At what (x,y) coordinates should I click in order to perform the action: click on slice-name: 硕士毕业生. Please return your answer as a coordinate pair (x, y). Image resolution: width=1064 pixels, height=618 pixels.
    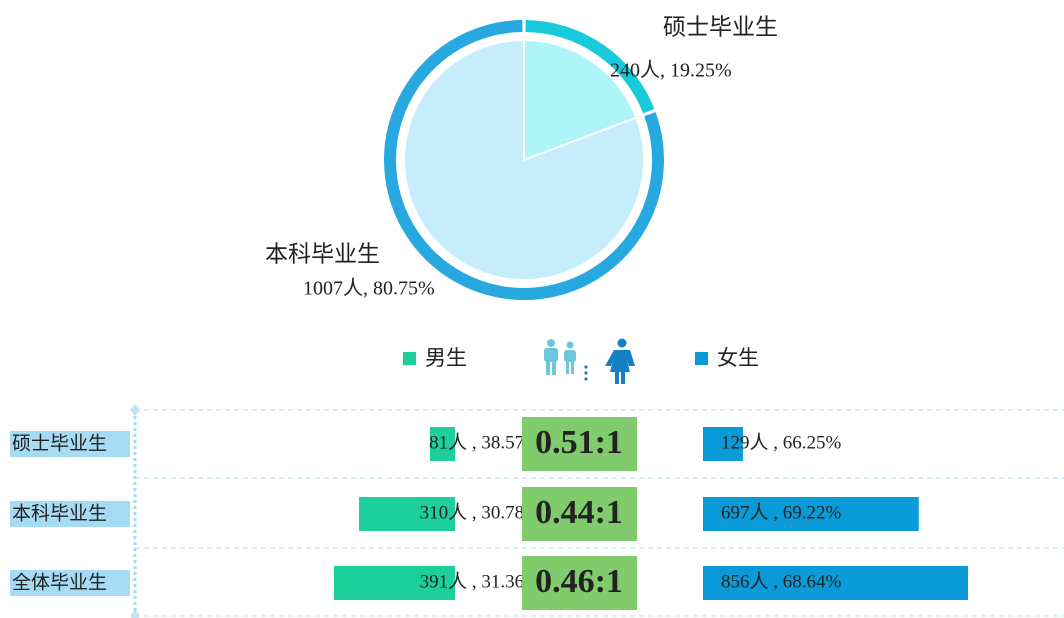
    Looking at the image, I should click on (720, 28).